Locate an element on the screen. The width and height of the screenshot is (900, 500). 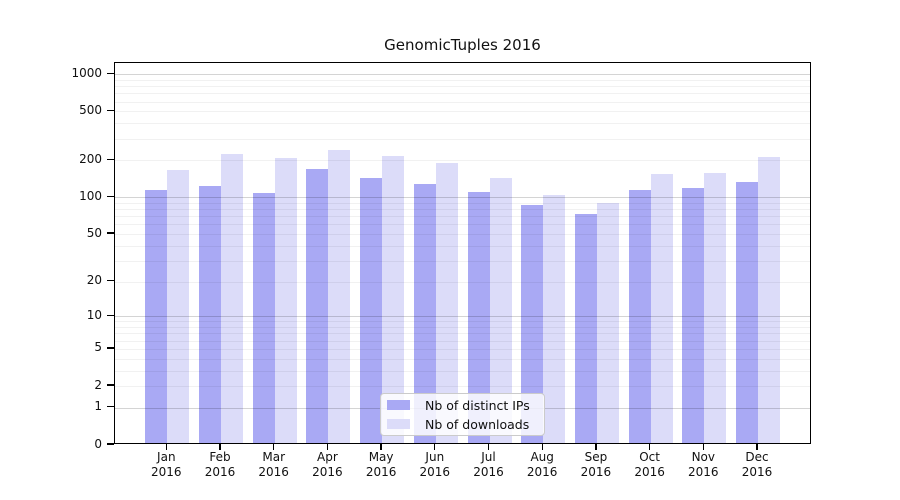
bar-may-2016-distinct-ips is located at coordinates (371, 310).